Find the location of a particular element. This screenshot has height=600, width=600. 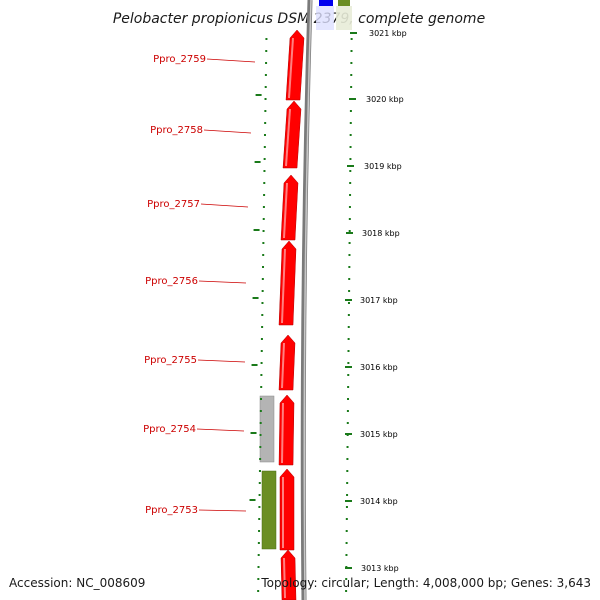

top-blue-shadow is located at coordinates (325, 18).